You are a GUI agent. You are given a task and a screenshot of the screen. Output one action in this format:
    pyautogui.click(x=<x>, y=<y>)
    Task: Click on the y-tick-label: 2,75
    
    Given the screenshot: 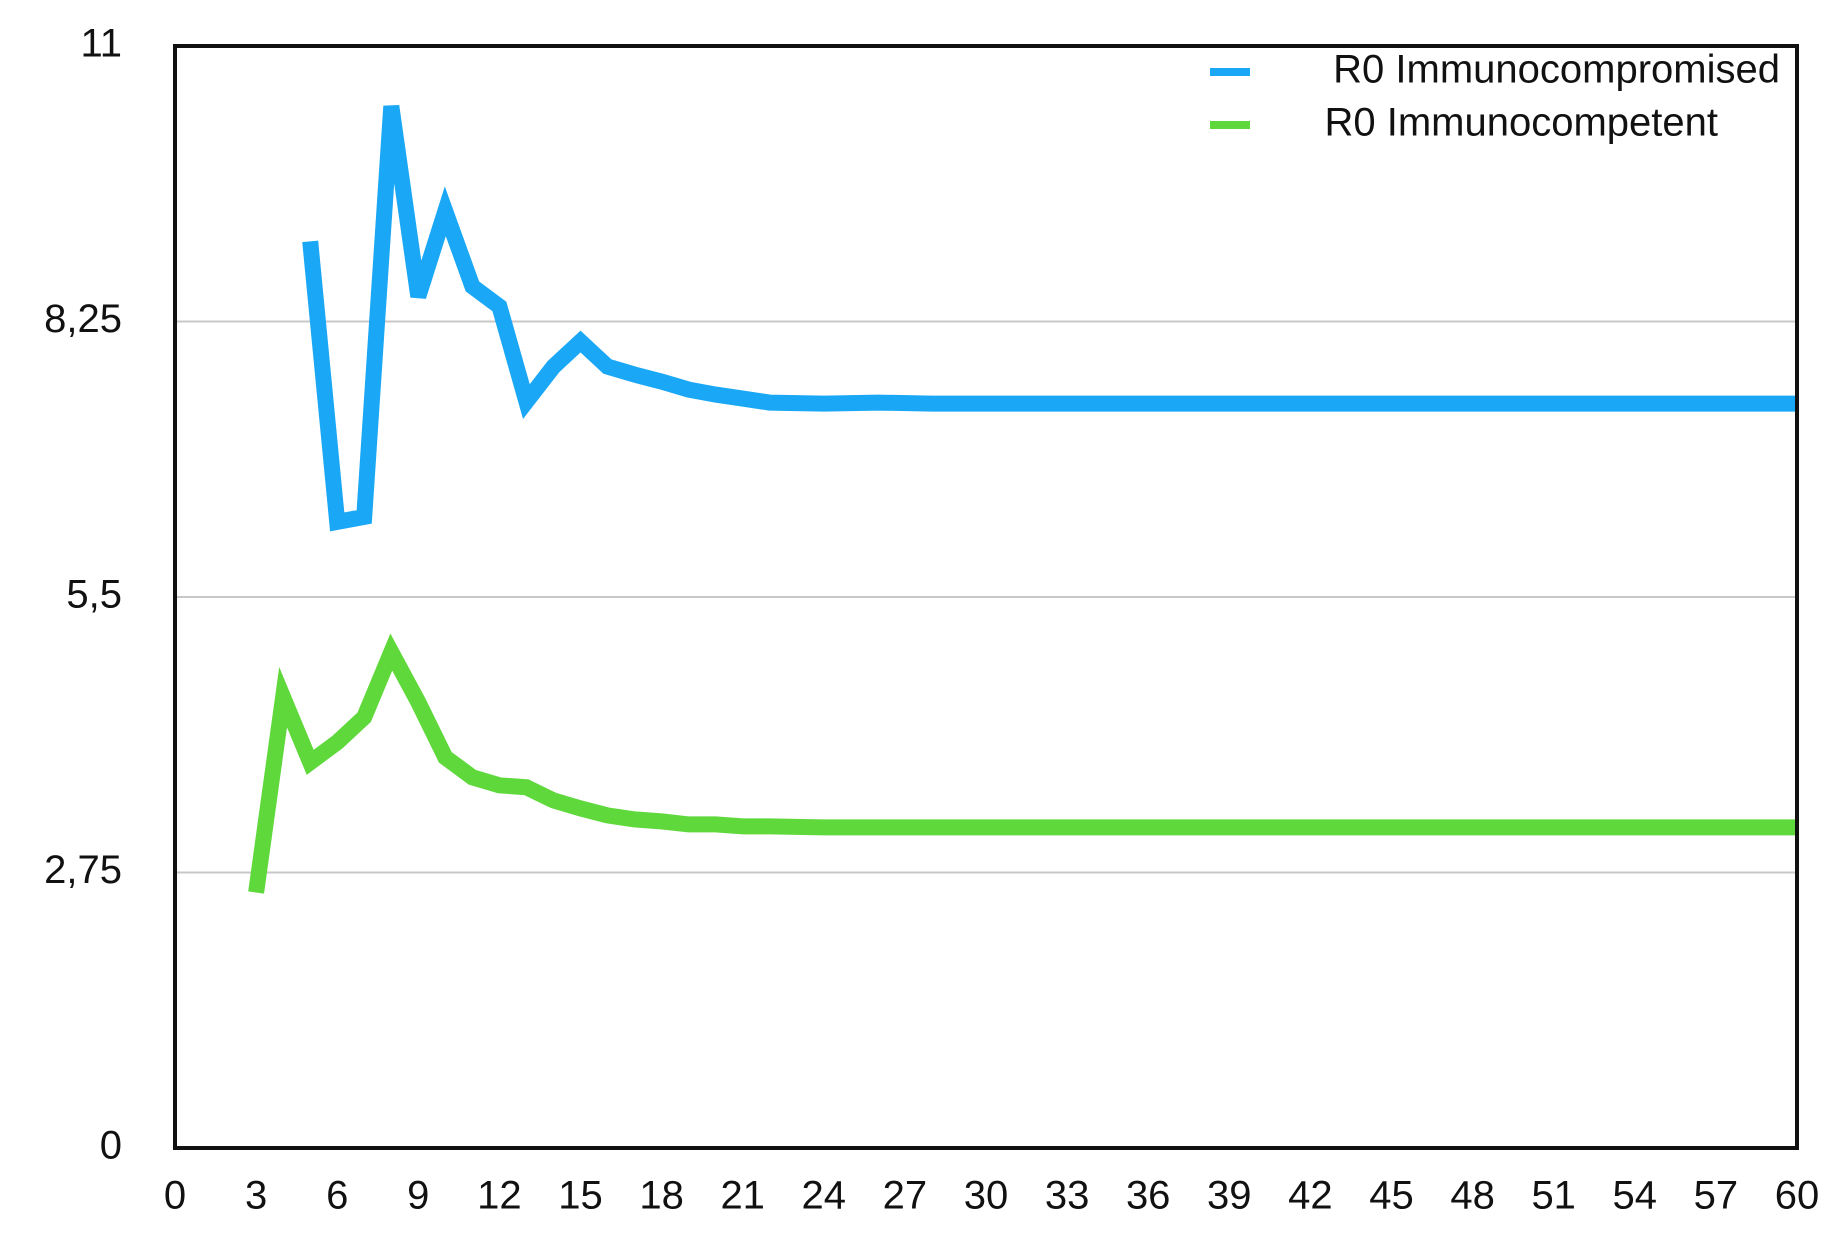 What is the action you would take?
    pyautogui.click(x=83, y=870)
    